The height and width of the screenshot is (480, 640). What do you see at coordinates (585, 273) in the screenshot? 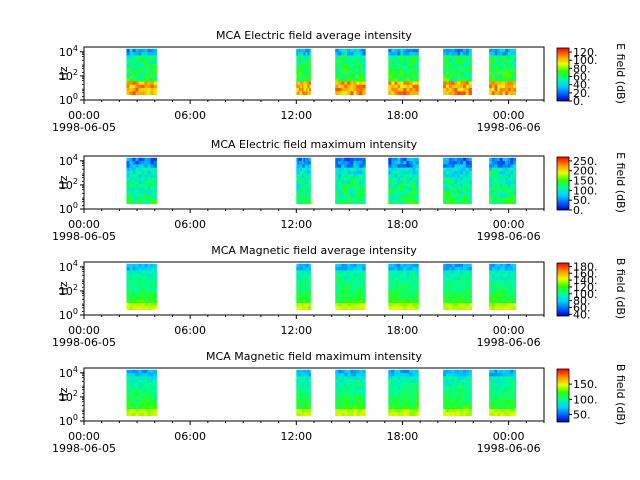
I see `colorbar-tick-label: 160.` at bounding box center [585, 273].